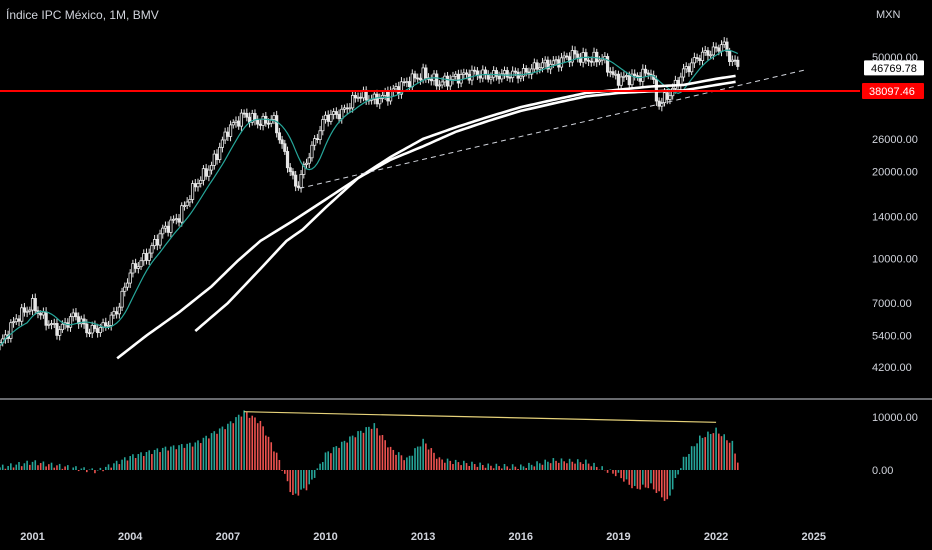 This screenshot has width=932, height=550. What do you see at coordinates (893, 91) in the screenshot?
I see `level-price-tag` at bounding box center [893, 91].